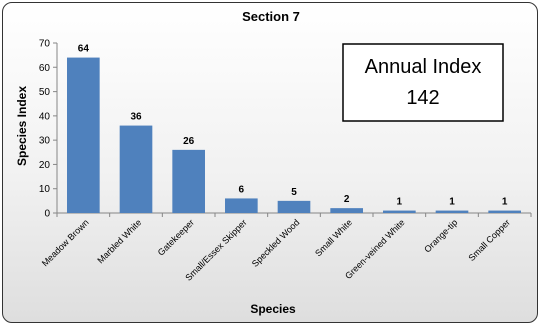 The height and width of the screenshot is (327, 542). Describe the element at coordinates (440, 235) in the screenshot. I see `category-label: Orange-tip` at that location.